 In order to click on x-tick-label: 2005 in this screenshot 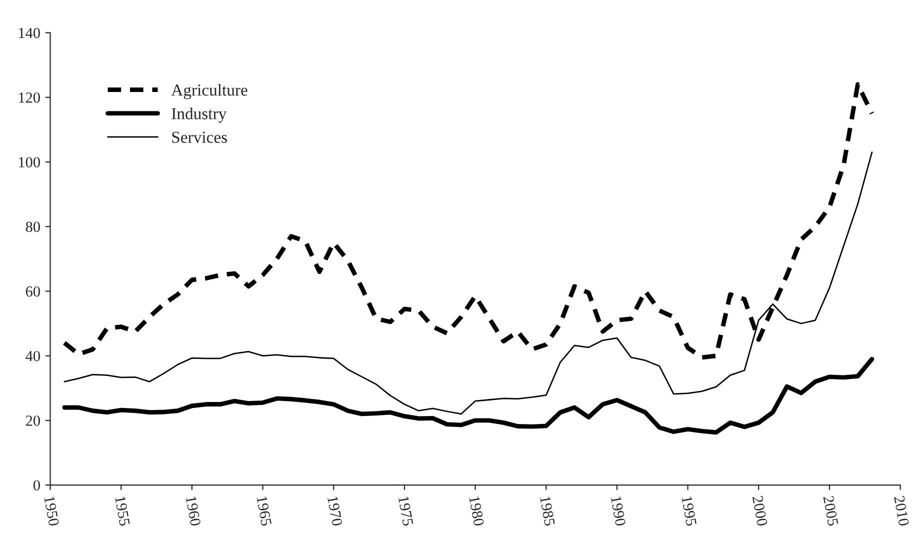, I will do `click(830, 511)`.